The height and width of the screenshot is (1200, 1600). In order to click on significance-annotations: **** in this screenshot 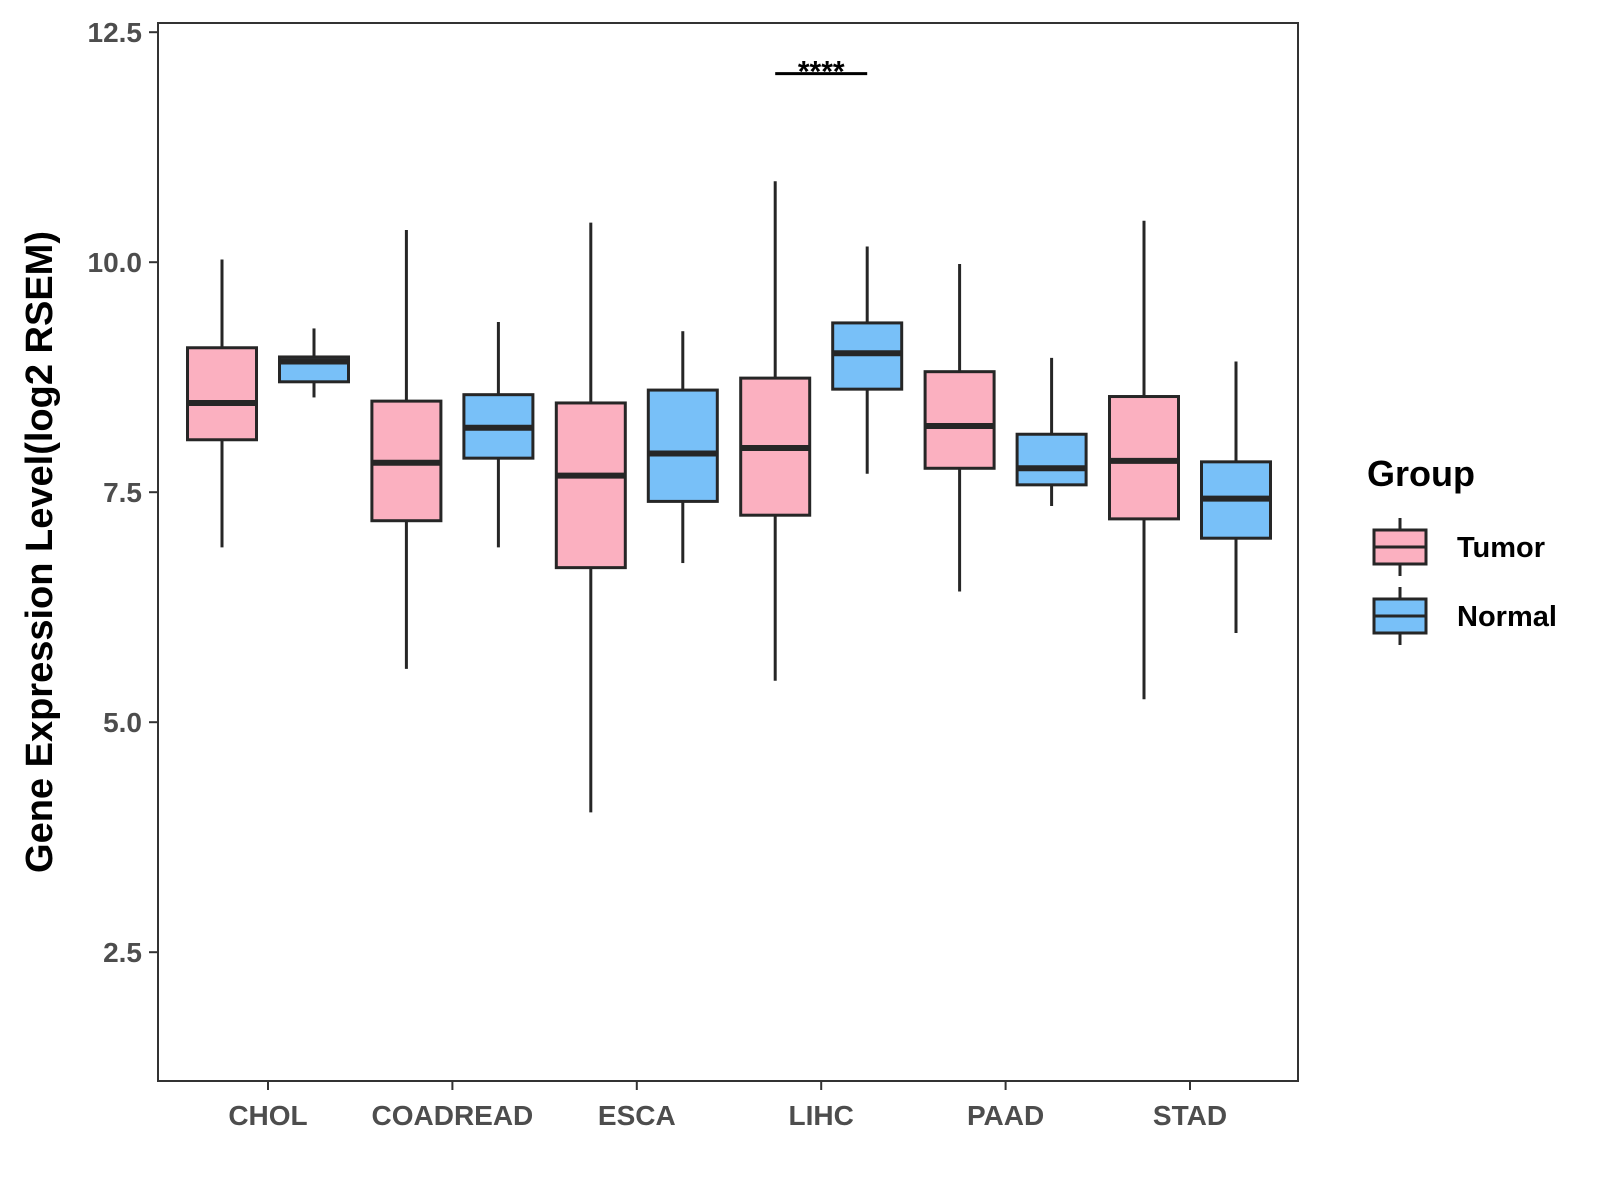, I will do `click(821, 72)`.